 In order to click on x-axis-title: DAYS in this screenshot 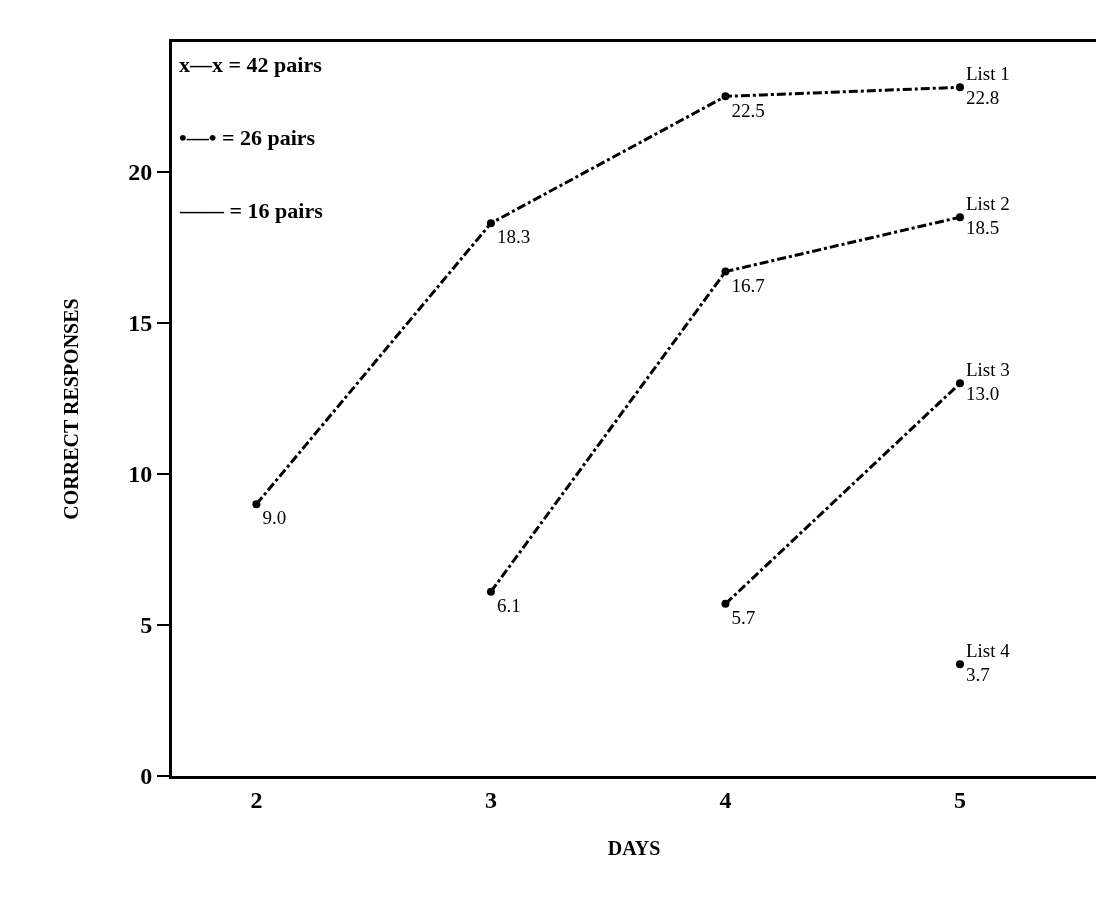, I will do `click(634, 848)`.